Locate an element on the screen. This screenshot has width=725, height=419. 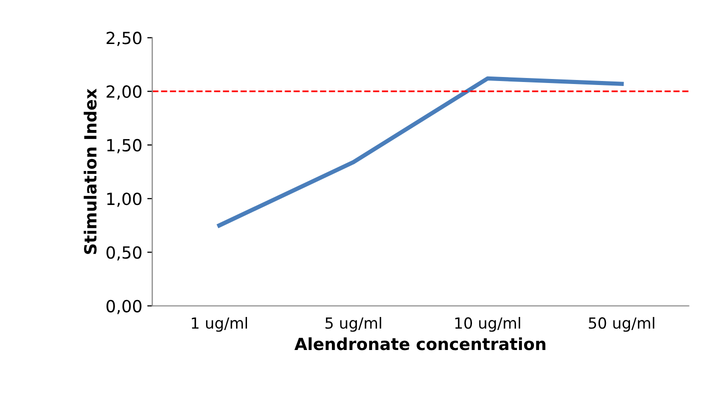
x-axis-title: Alendronate concentration is located at coordinates (420, 343).